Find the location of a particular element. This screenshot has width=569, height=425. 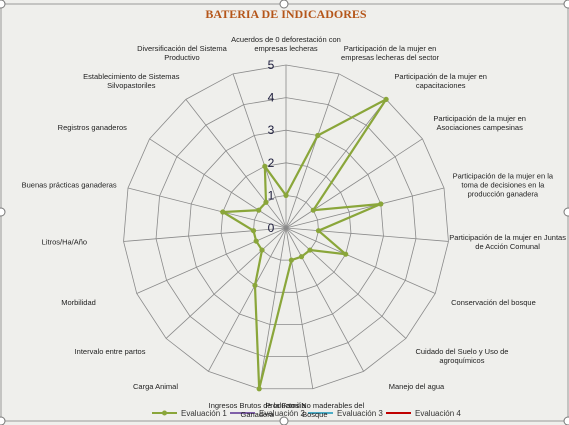

legend-label: Evaluación 2 is located at coordinates (282, 413).